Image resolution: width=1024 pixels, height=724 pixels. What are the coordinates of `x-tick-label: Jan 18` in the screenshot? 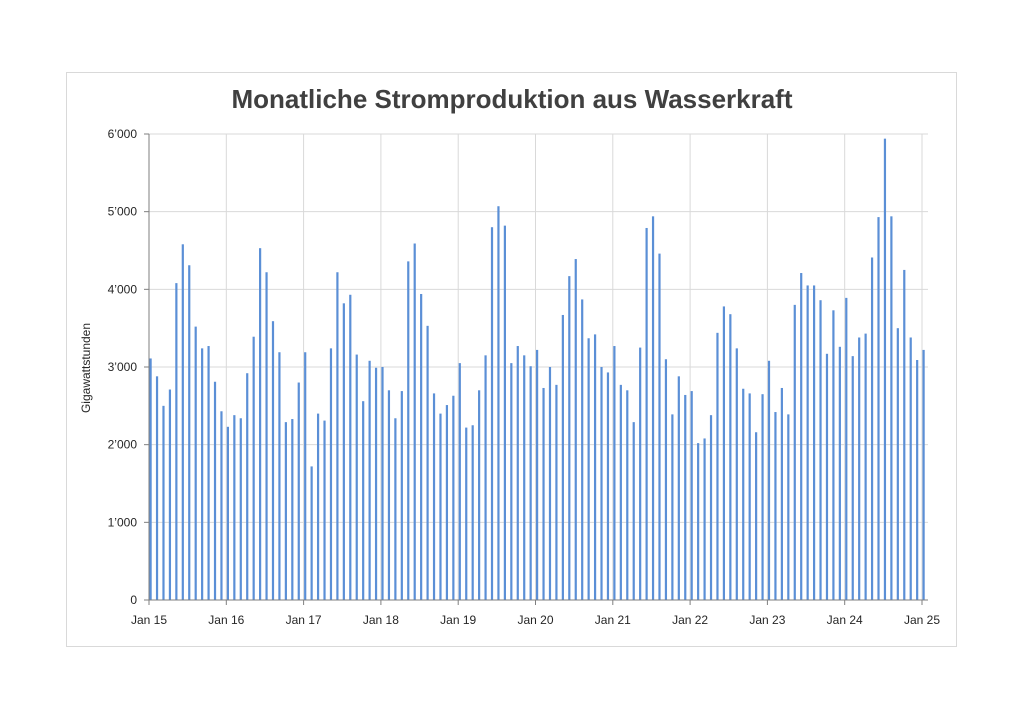 It's located at (381, 620).